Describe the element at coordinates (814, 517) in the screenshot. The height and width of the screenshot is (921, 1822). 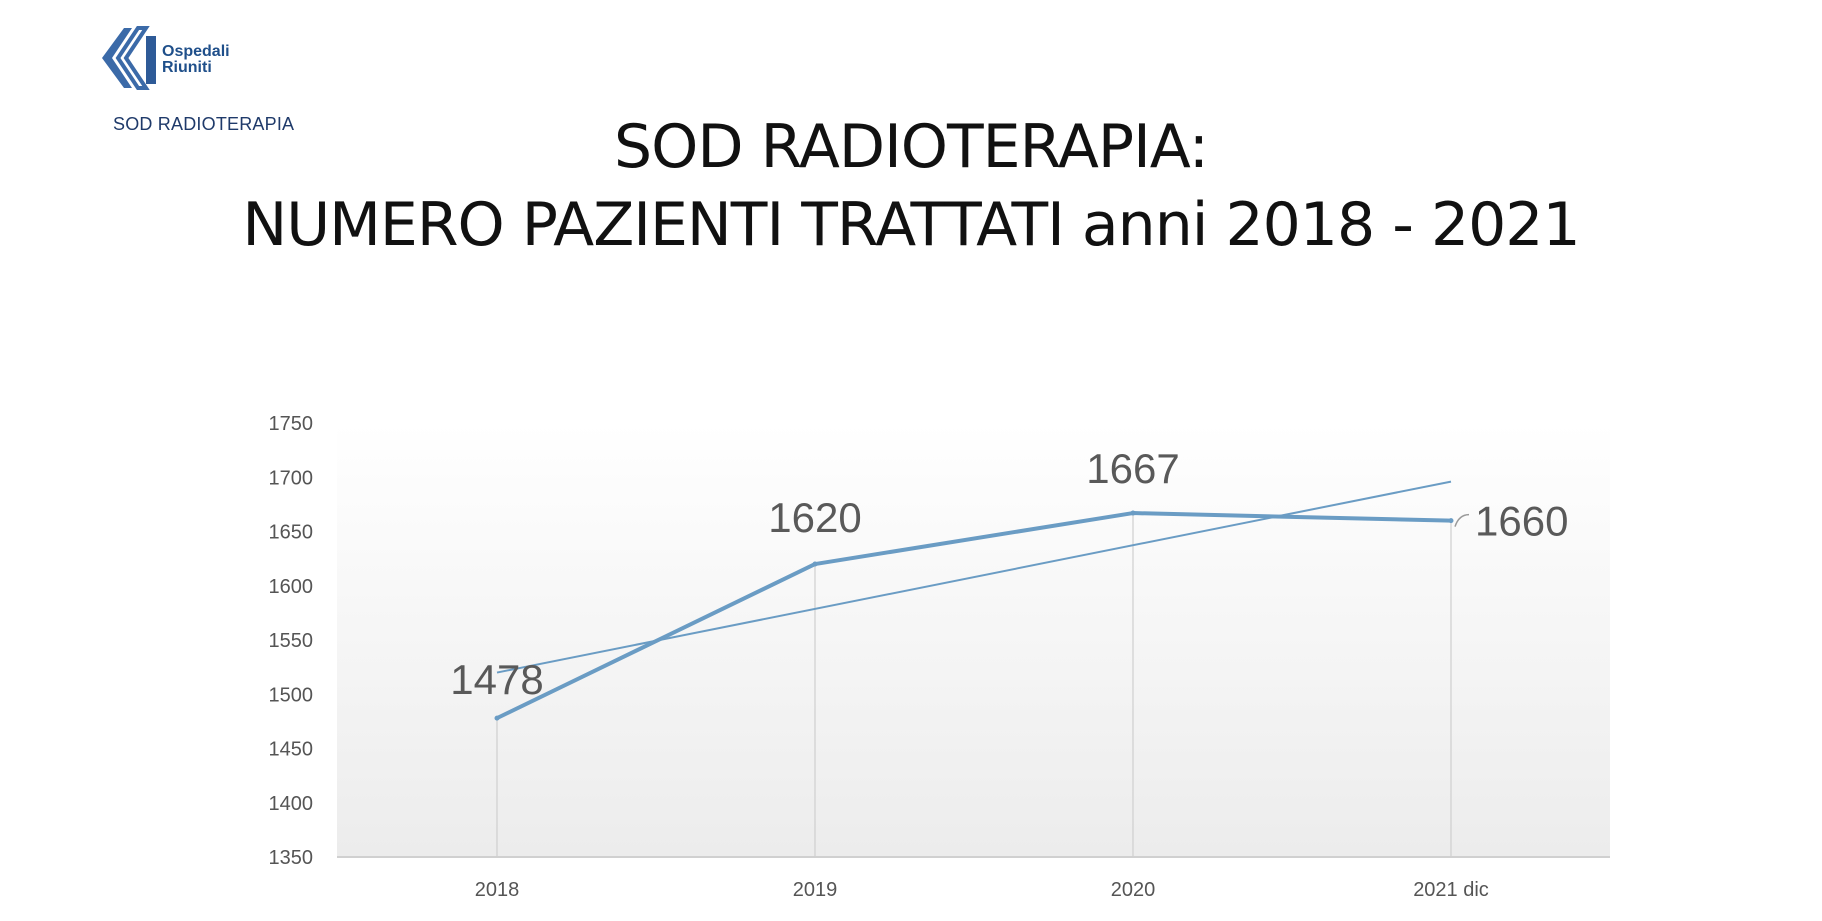
I see `data-label: 1620` at that location.